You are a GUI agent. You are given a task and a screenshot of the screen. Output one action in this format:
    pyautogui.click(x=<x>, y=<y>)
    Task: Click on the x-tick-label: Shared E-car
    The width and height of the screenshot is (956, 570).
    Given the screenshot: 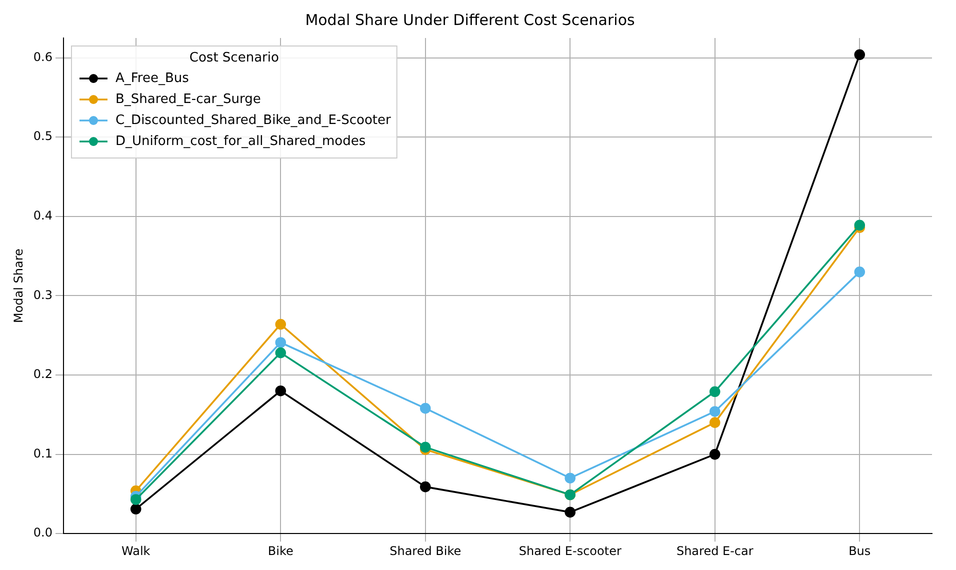 What is the action you would take?
    pyautogui.click(x=715, y=551)
    